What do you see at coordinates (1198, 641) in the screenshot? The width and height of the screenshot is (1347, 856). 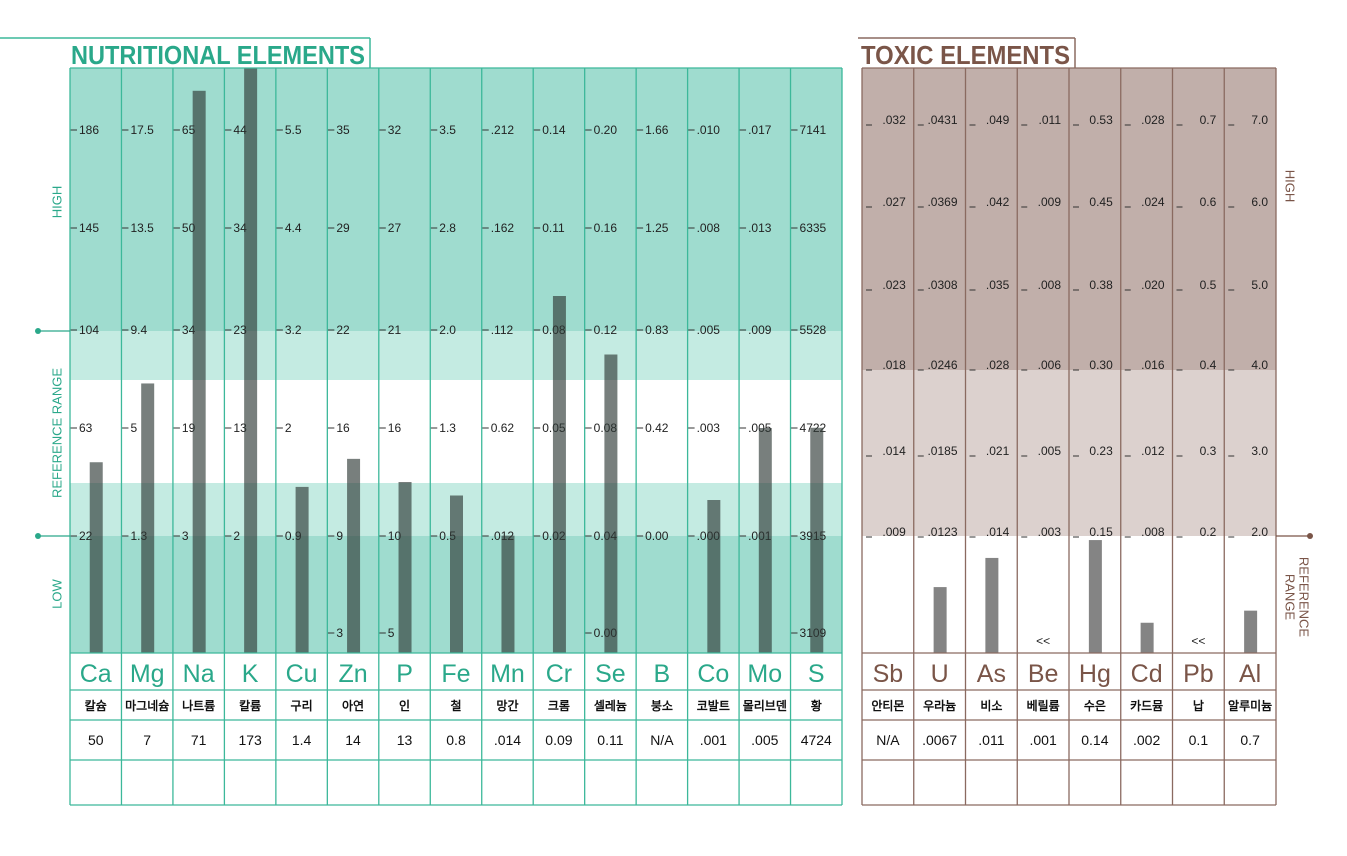 I see `below-marker: <<` at bounding box center [1198, 641].